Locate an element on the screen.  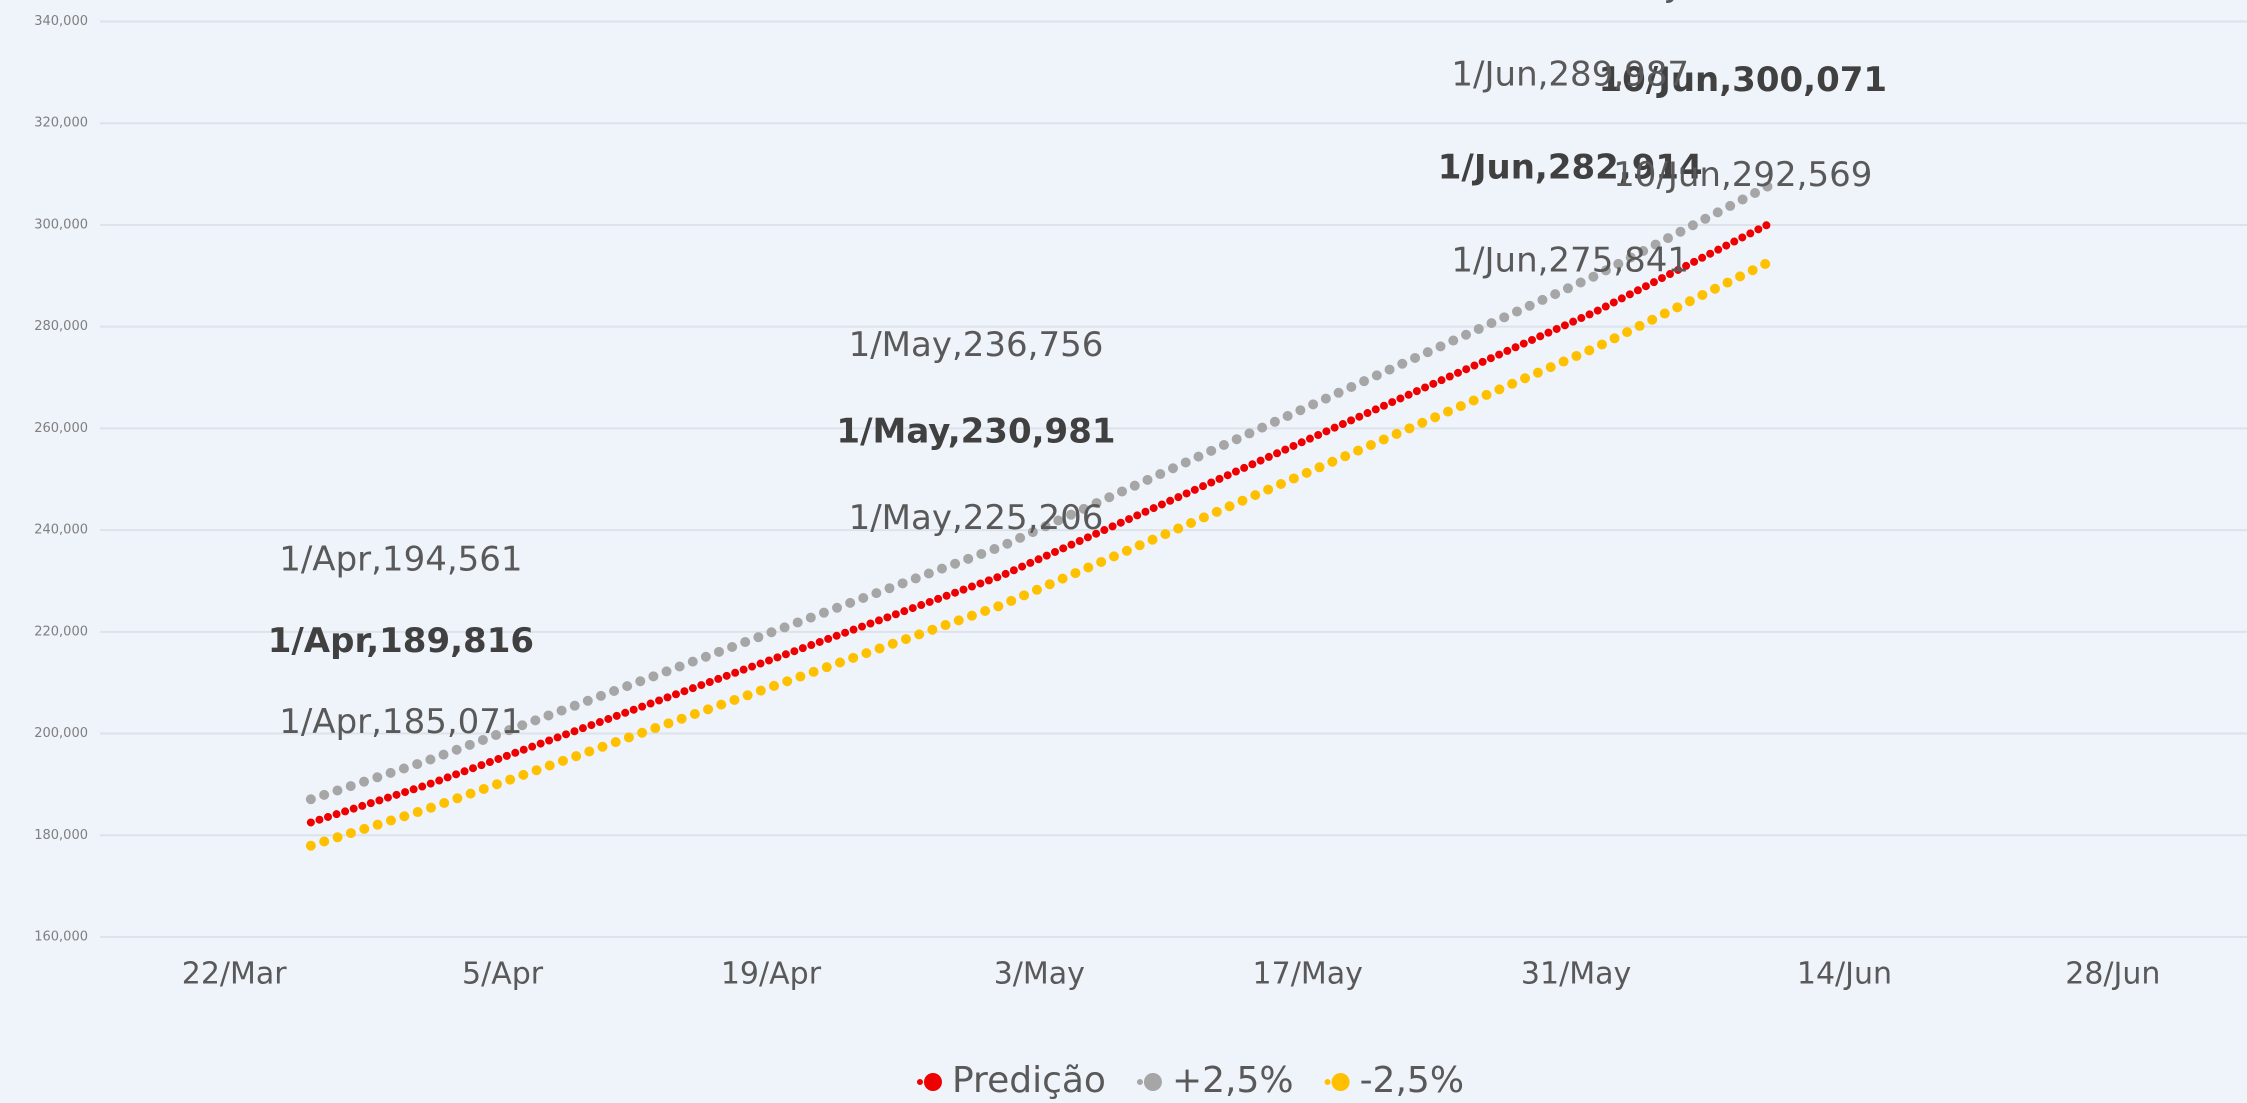
x-tick-label: 14/Jun is located at coordinates (1844, 974).